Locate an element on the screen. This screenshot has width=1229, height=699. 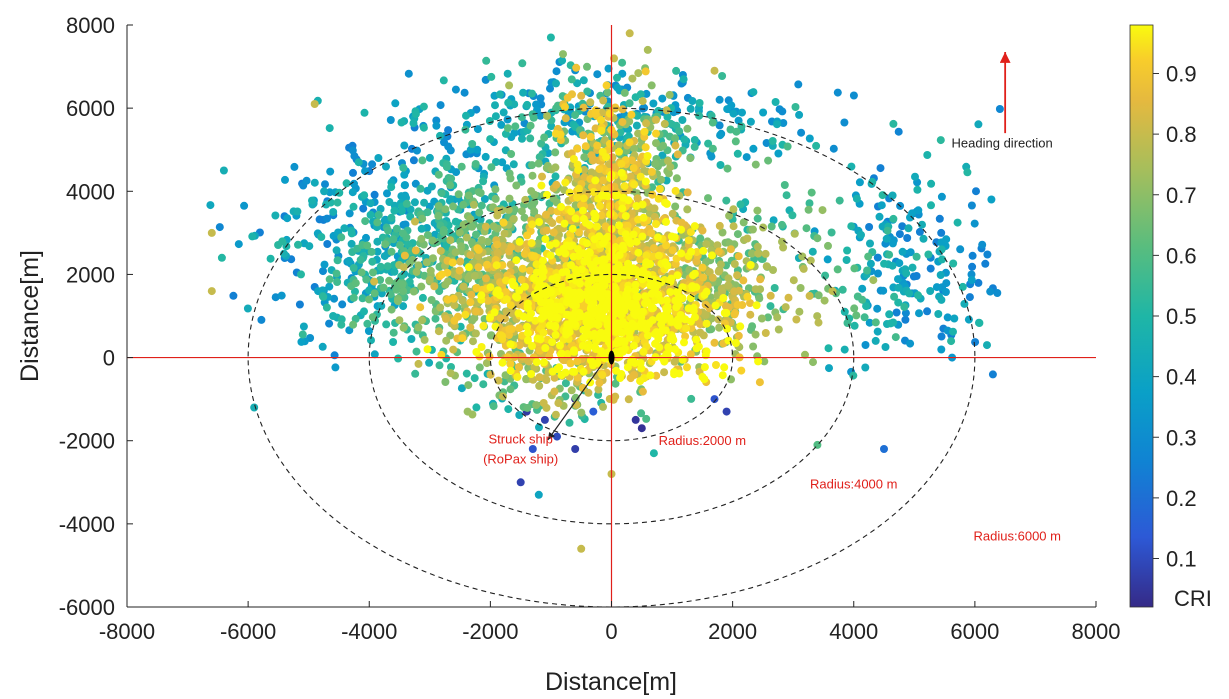
colorbar-tick-label: 0.7 is located at coordinates (1181, 195).